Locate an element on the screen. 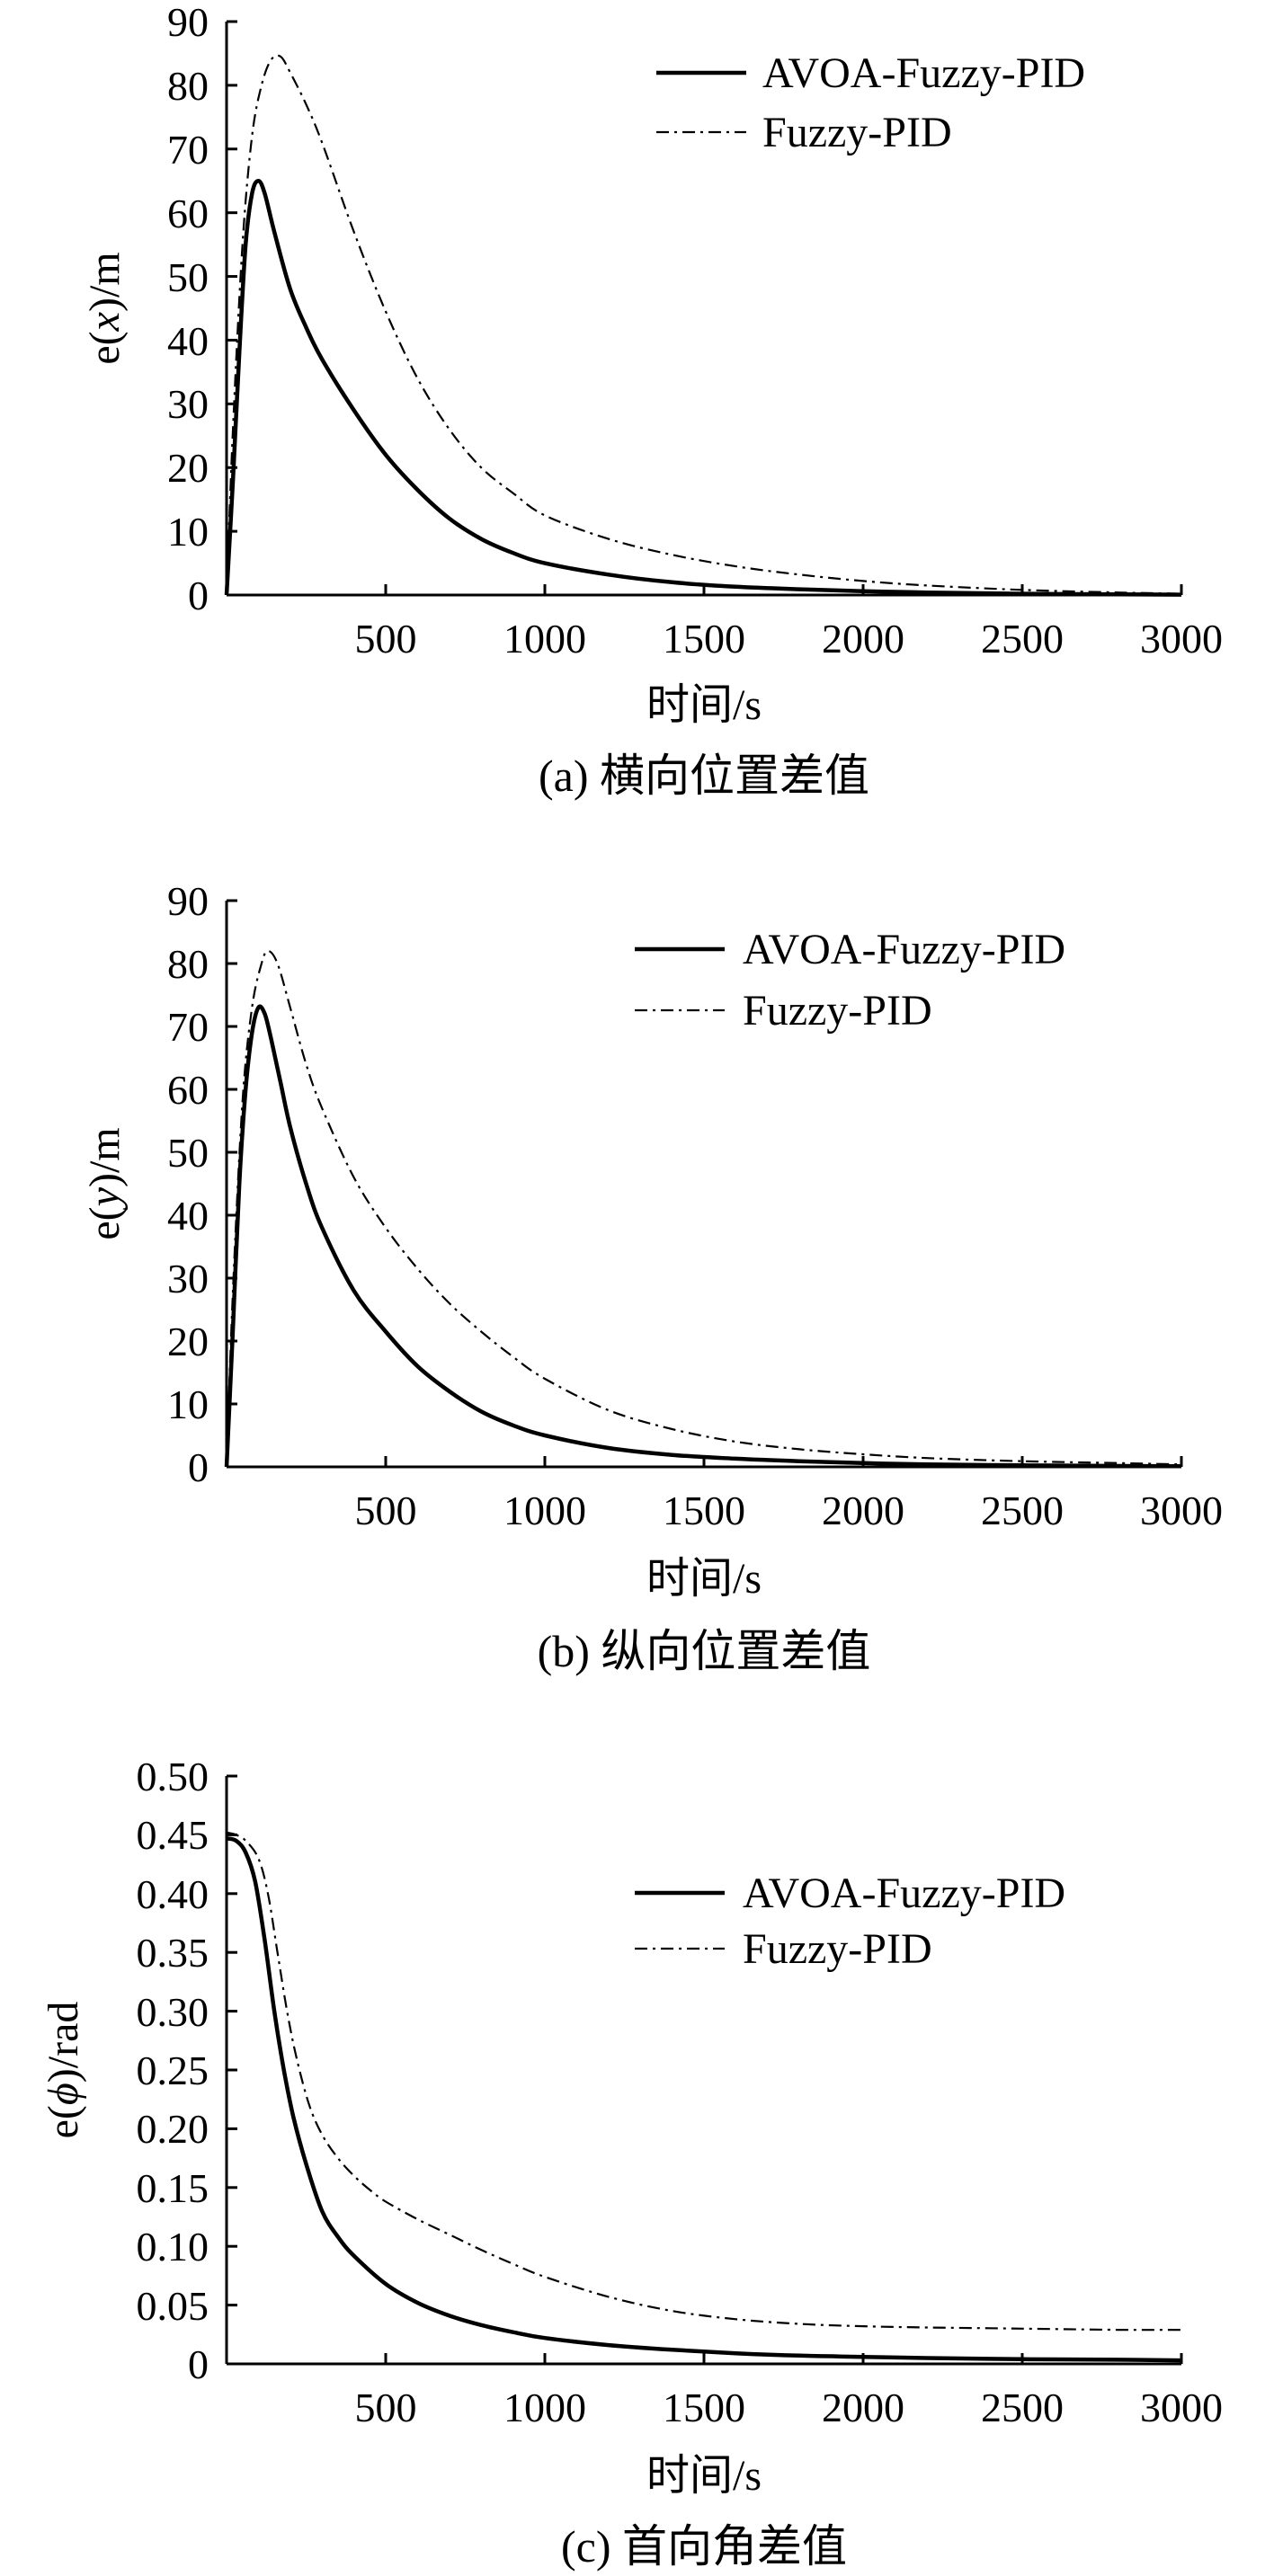  panel-a-x-axis-title: 时间/s is located at coordinates (704, 705).